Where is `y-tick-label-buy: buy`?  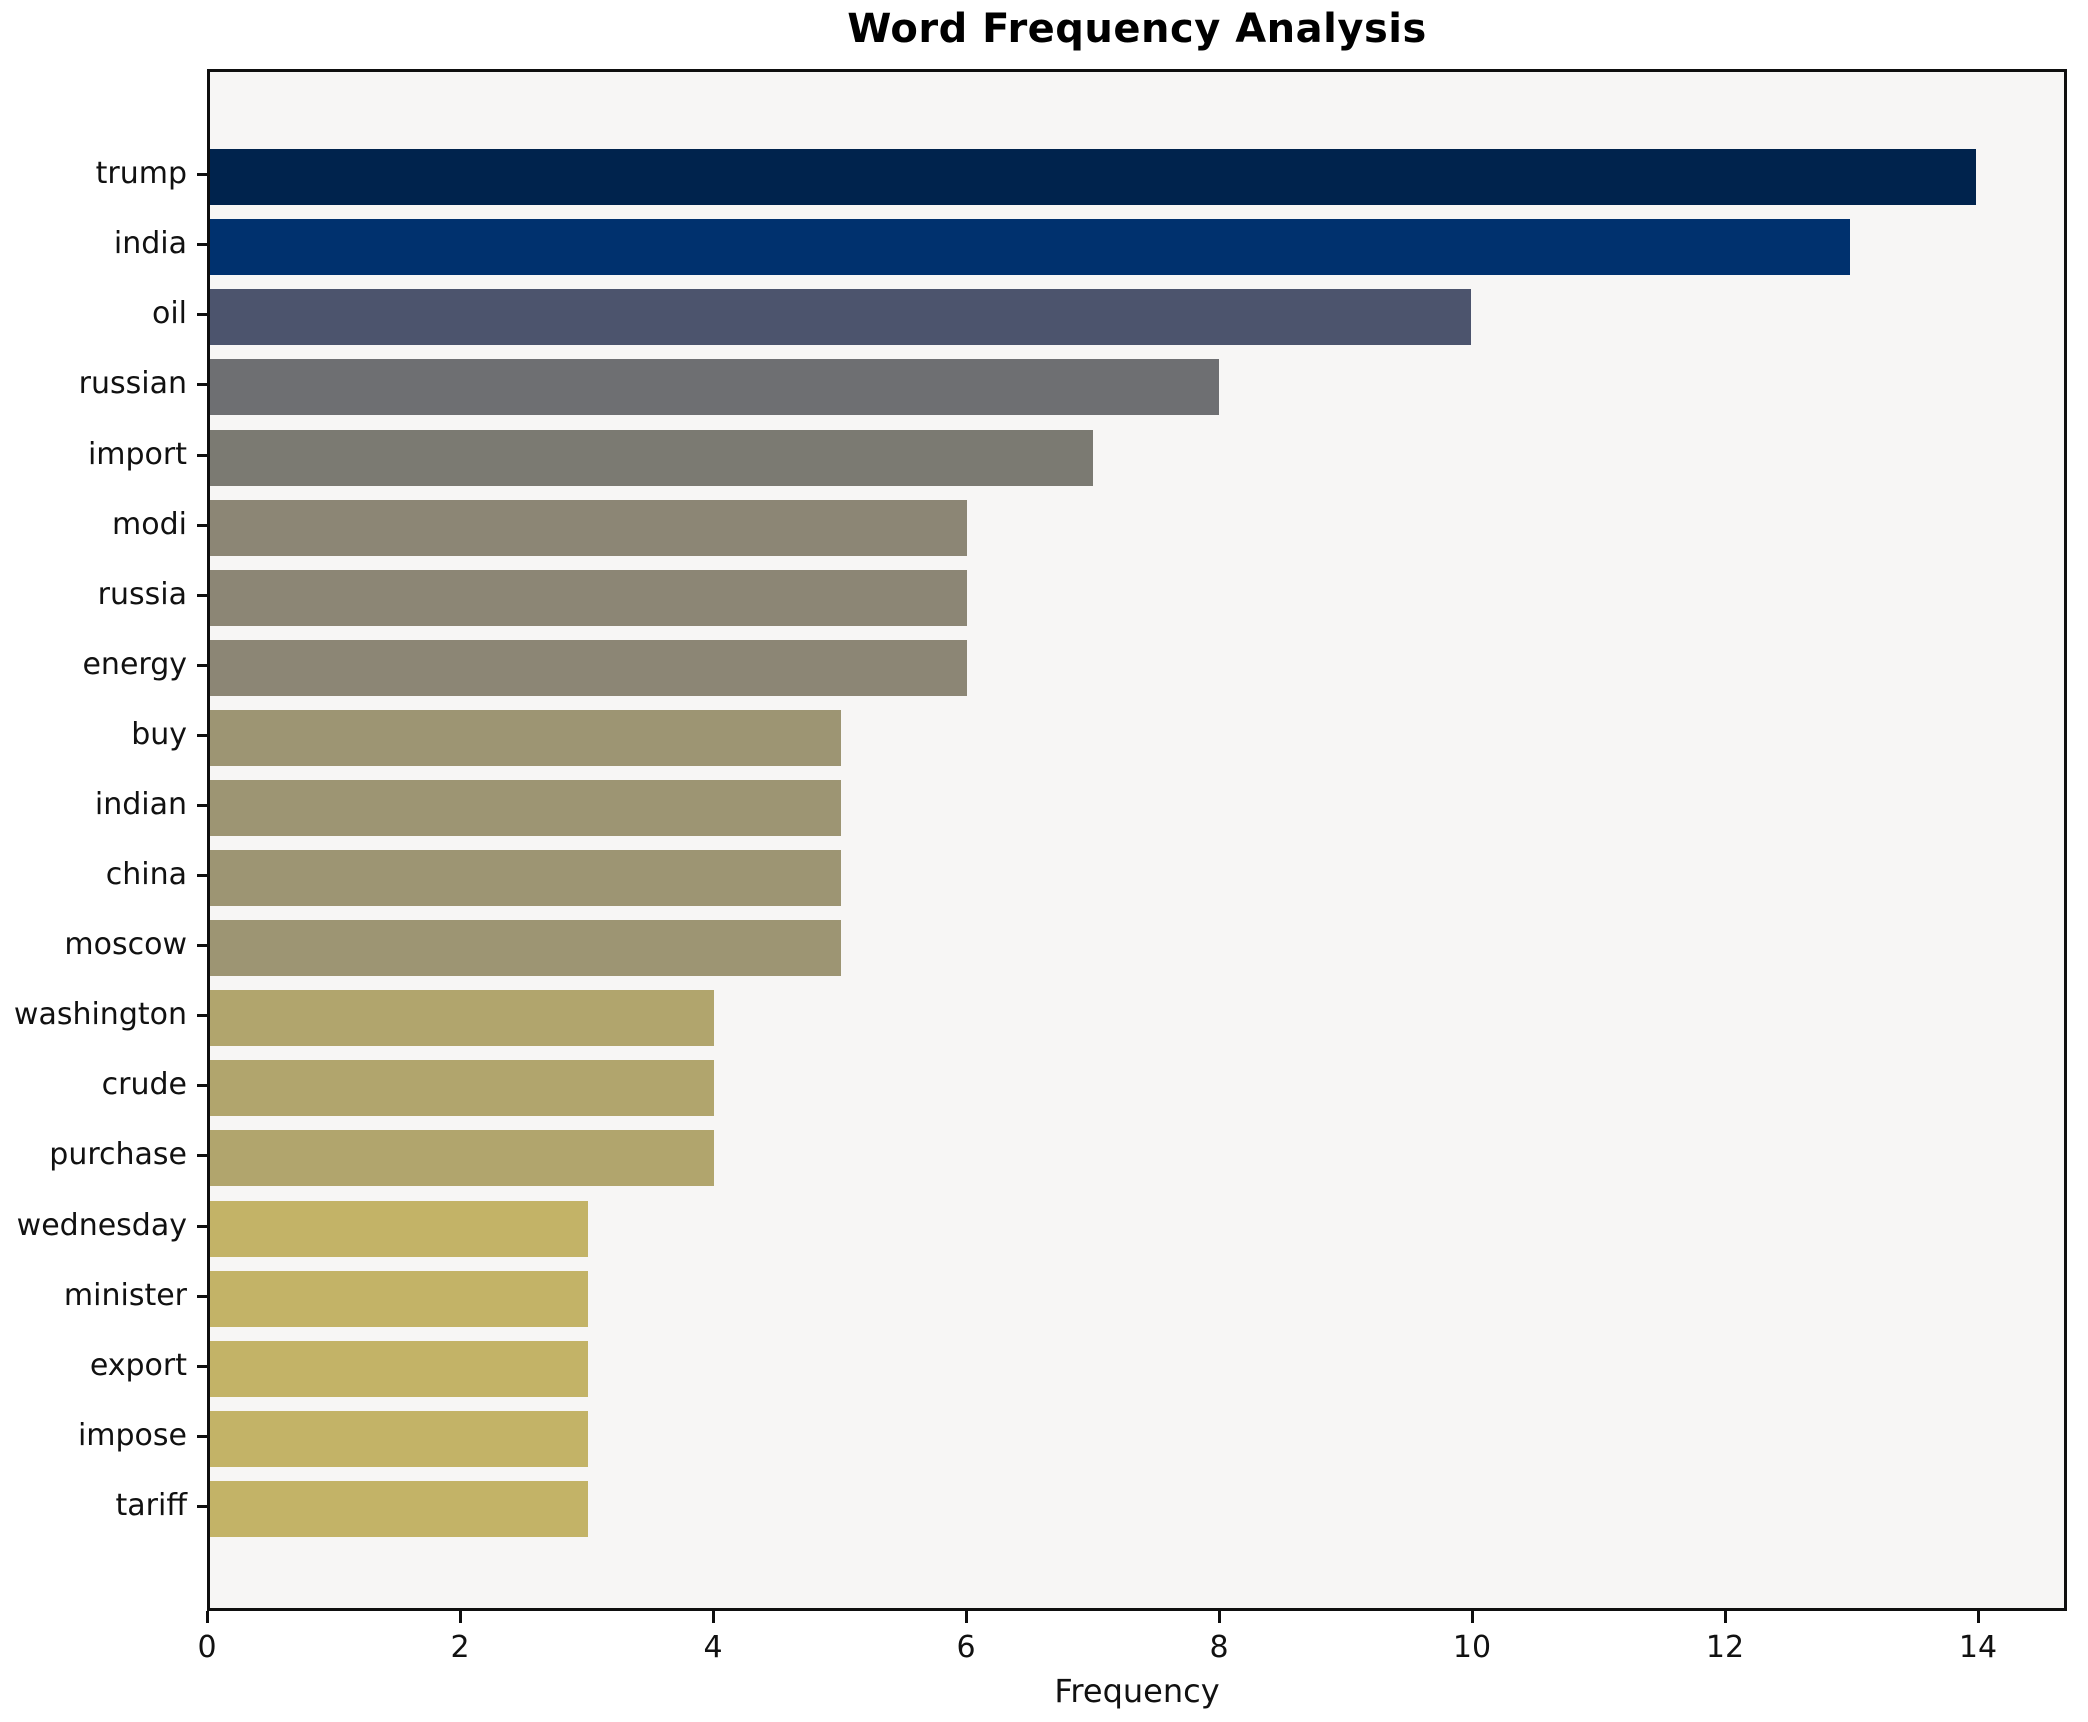 y-tick-label-buy: buy is located at coordinates (159, 734).